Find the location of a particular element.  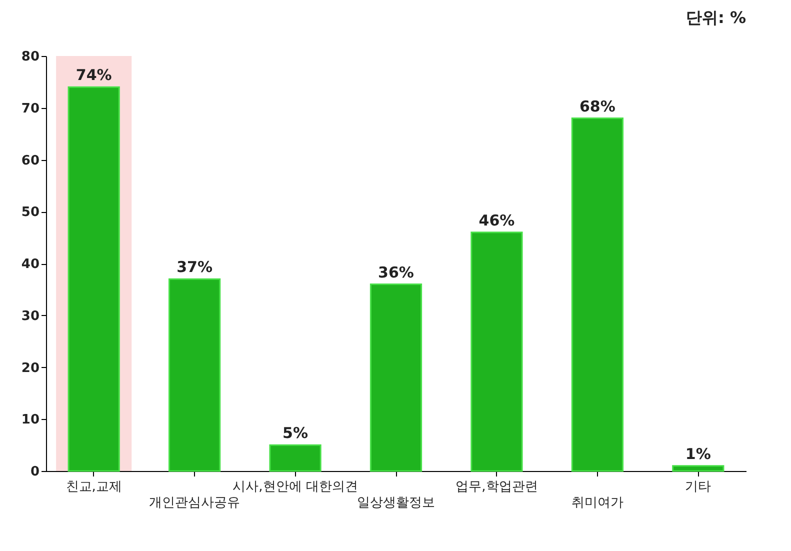

x-tick-label: 취미여가 is located at coordinates (597, 503).